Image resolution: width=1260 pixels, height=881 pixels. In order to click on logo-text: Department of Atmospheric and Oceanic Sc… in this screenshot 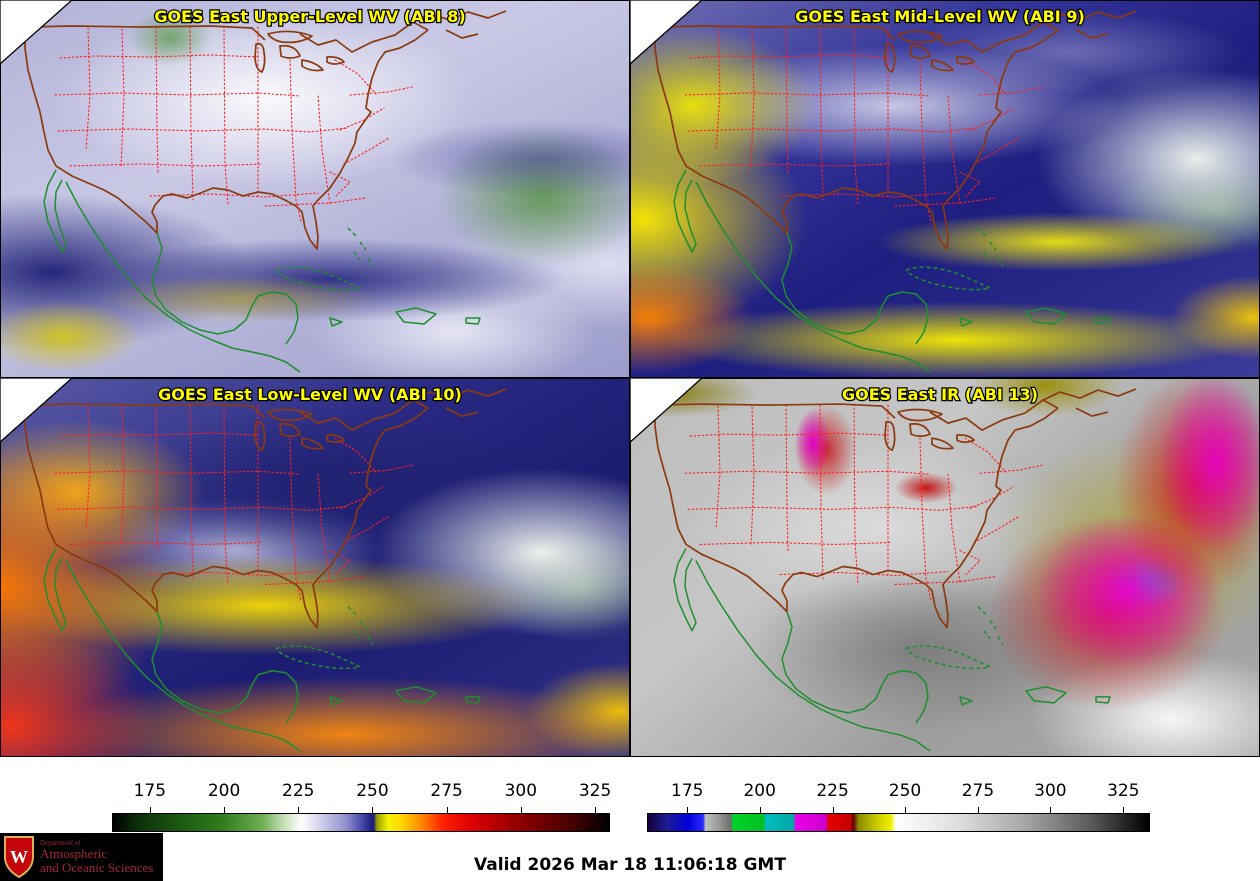, I will do `click(97, 856)`.